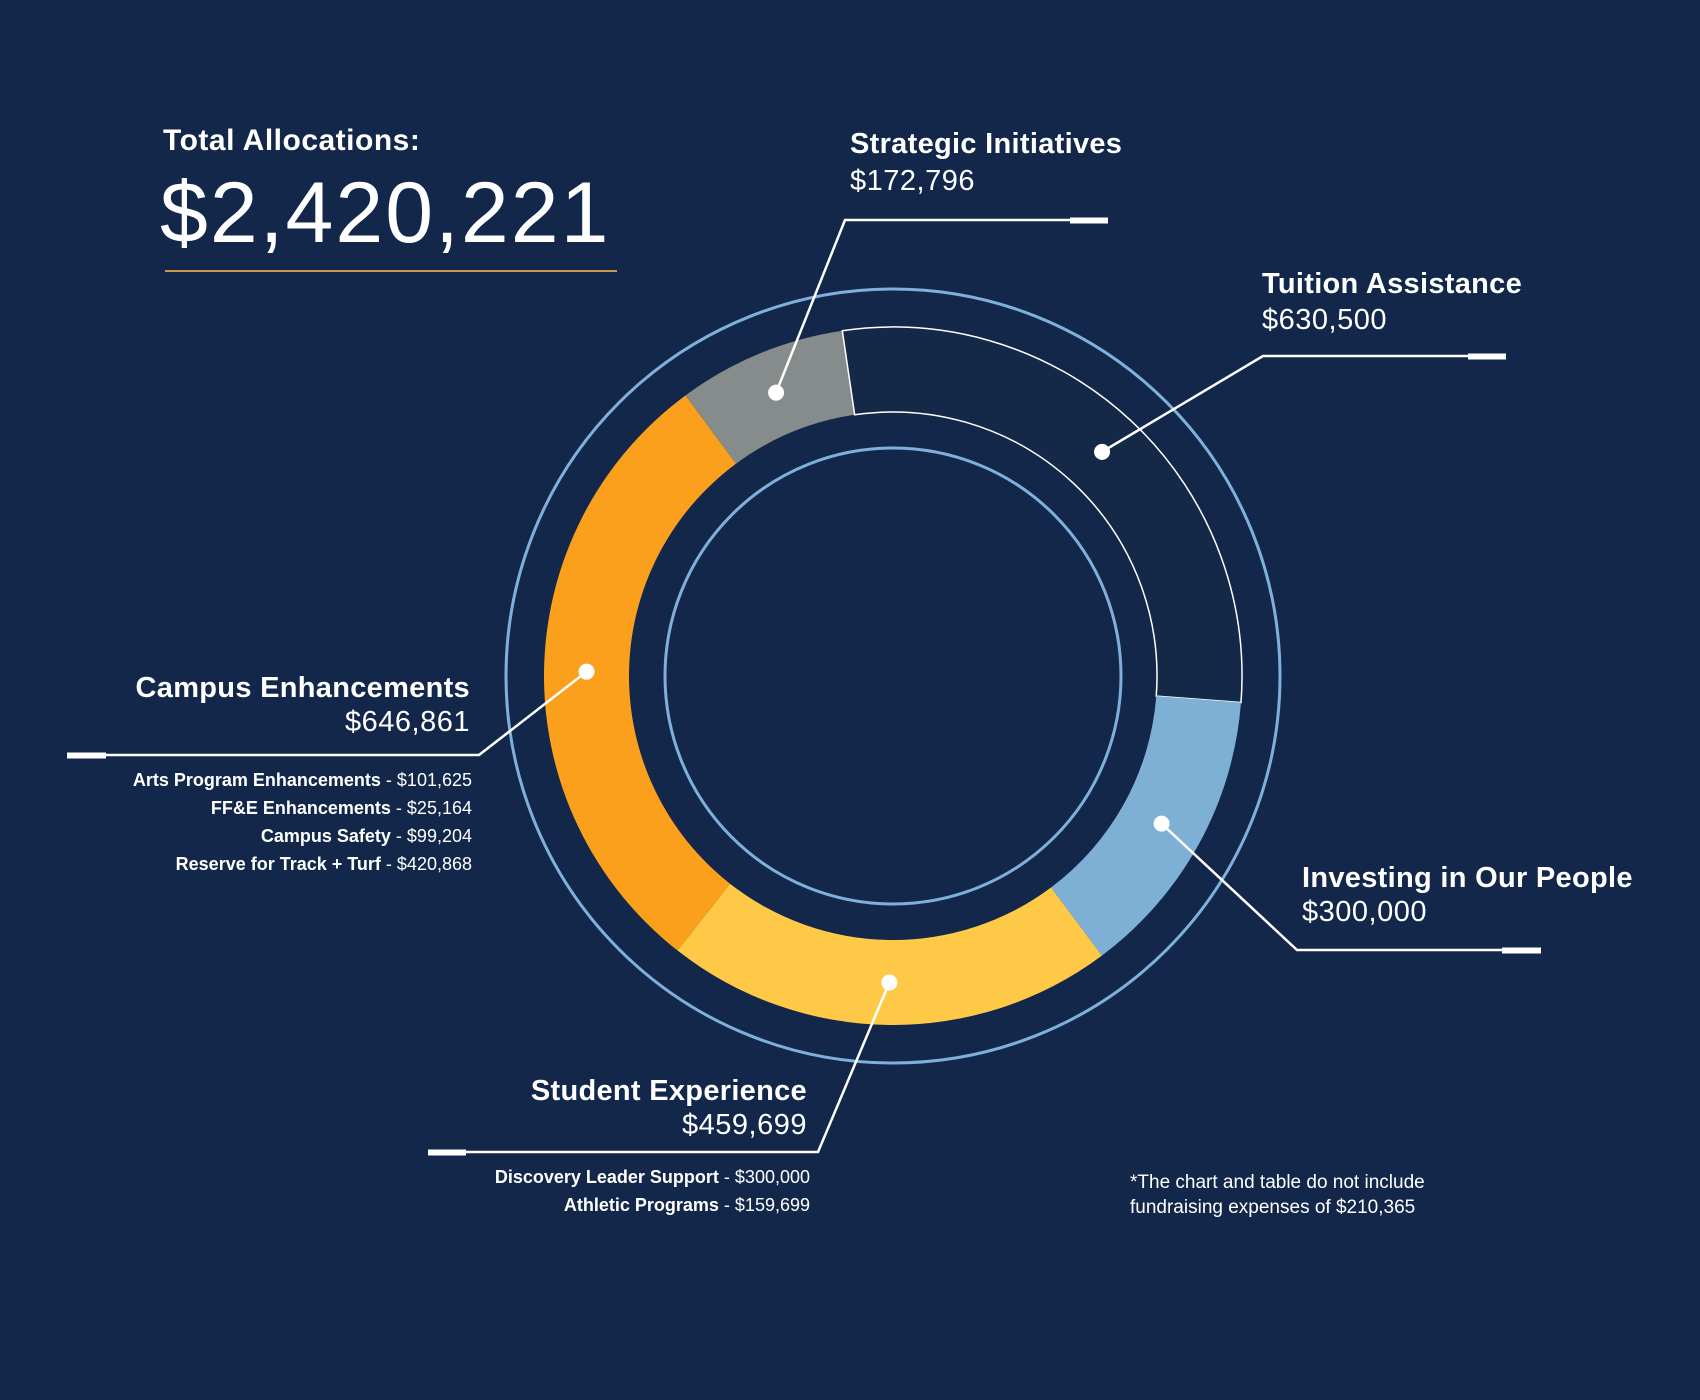 Image resolution: width=1700 pixels, height=1400 pixels. What do you see at coordinates (1303, 403) in the screenshot?
I see `leader-line-tuition` at bounding box center [1303, 403].